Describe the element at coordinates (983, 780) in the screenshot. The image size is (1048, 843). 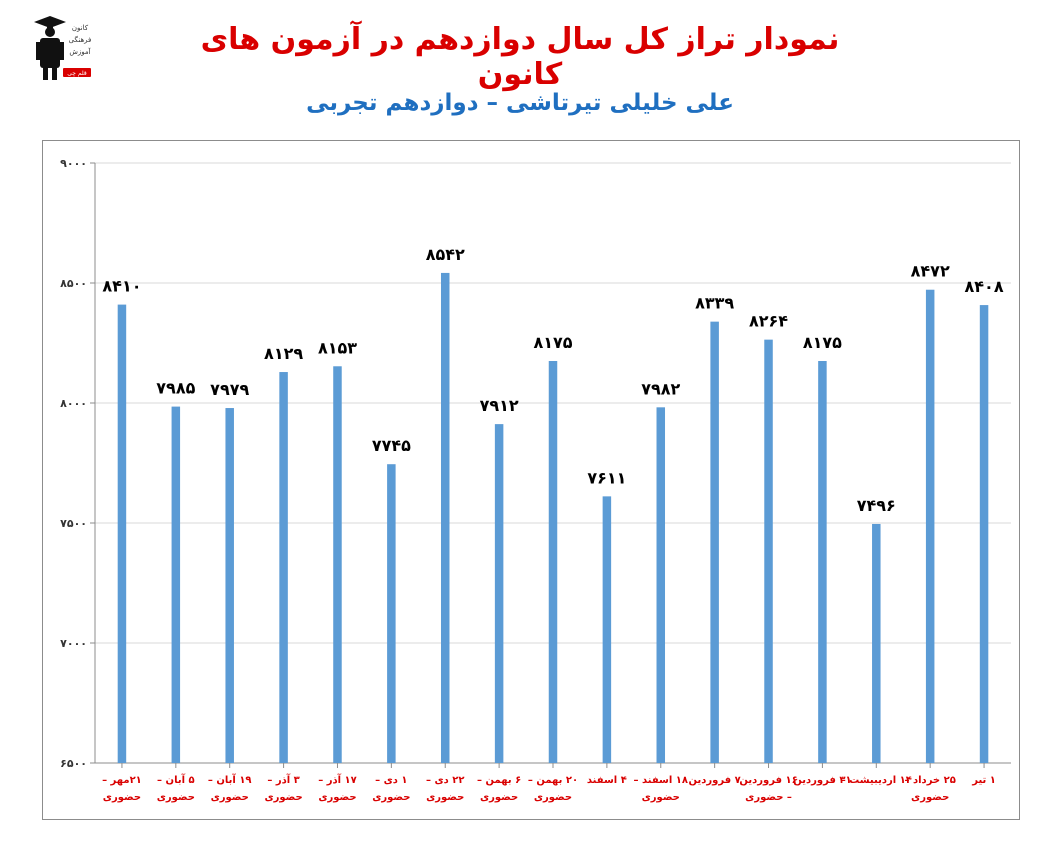
I see `x-tick-label: ۱ تیر` at that location.